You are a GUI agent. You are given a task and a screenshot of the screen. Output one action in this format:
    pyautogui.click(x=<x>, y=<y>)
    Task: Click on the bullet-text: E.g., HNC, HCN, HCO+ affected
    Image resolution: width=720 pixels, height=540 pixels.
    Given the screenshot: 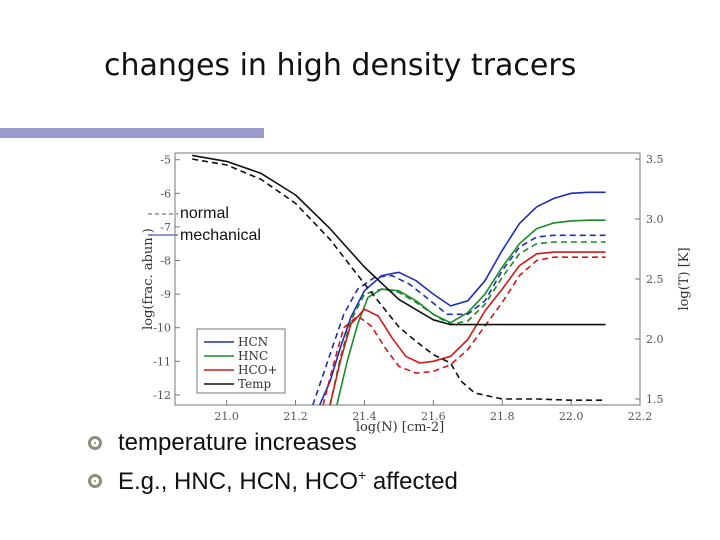 What is the action you would take?
    pyautogui.click(x=288, y=481)
    